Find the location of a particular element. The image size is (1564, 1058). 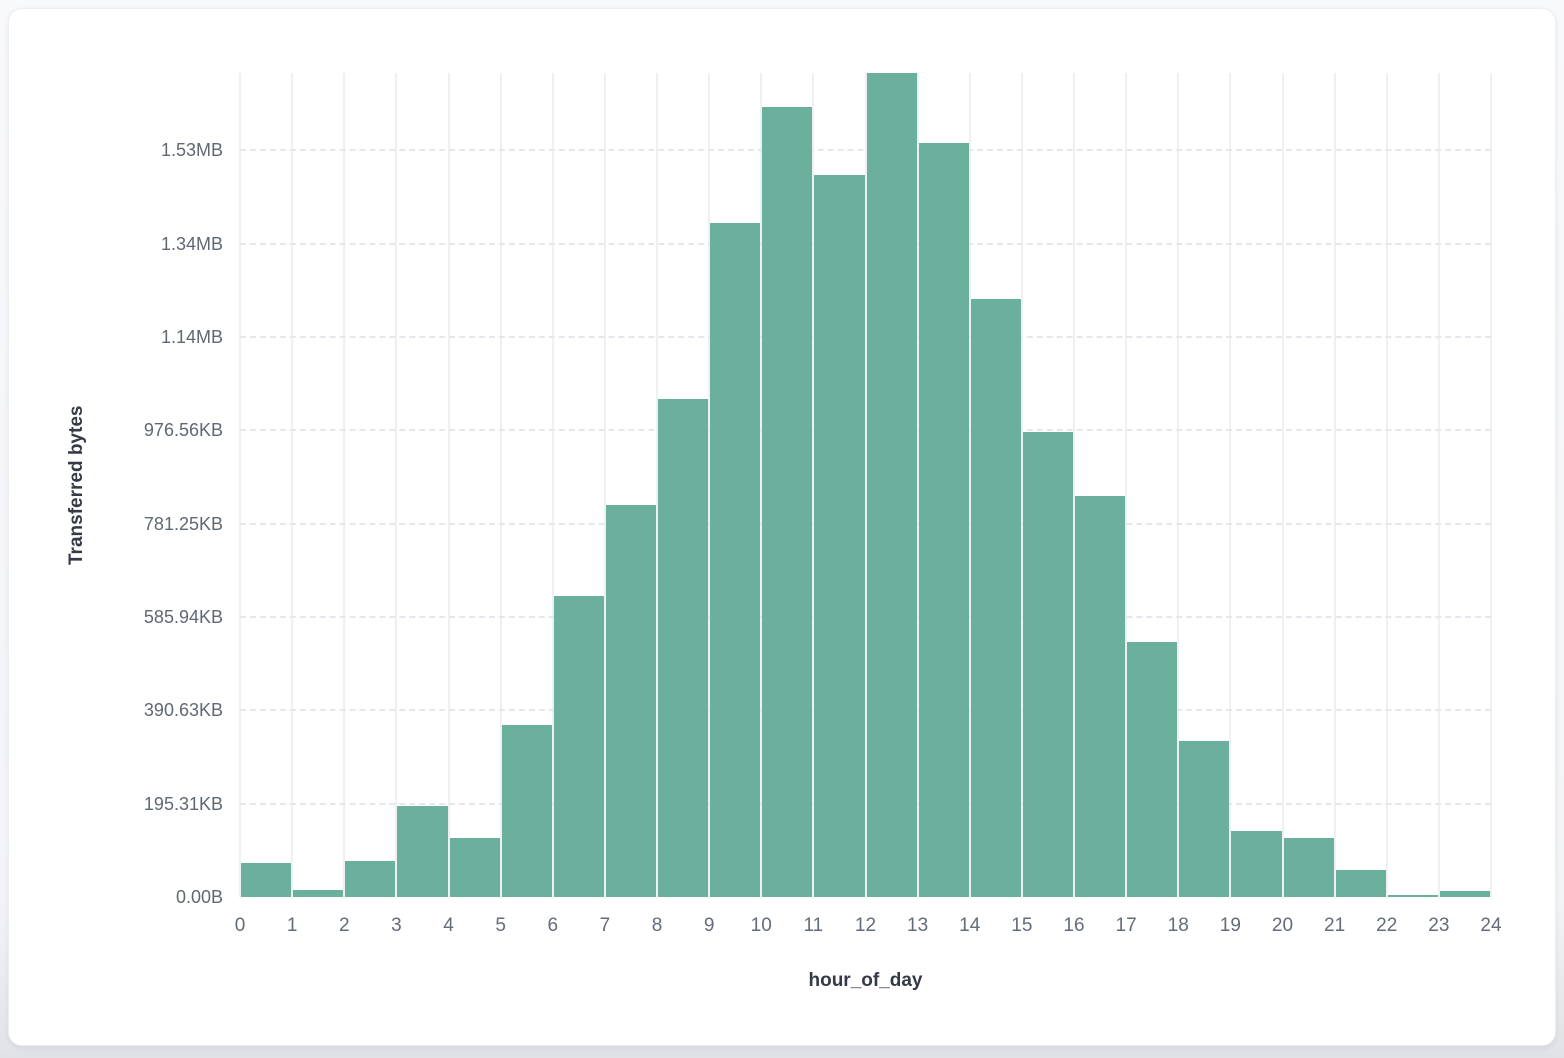

x-axis-title: hour_of_day is located at coordinates (865, 980).